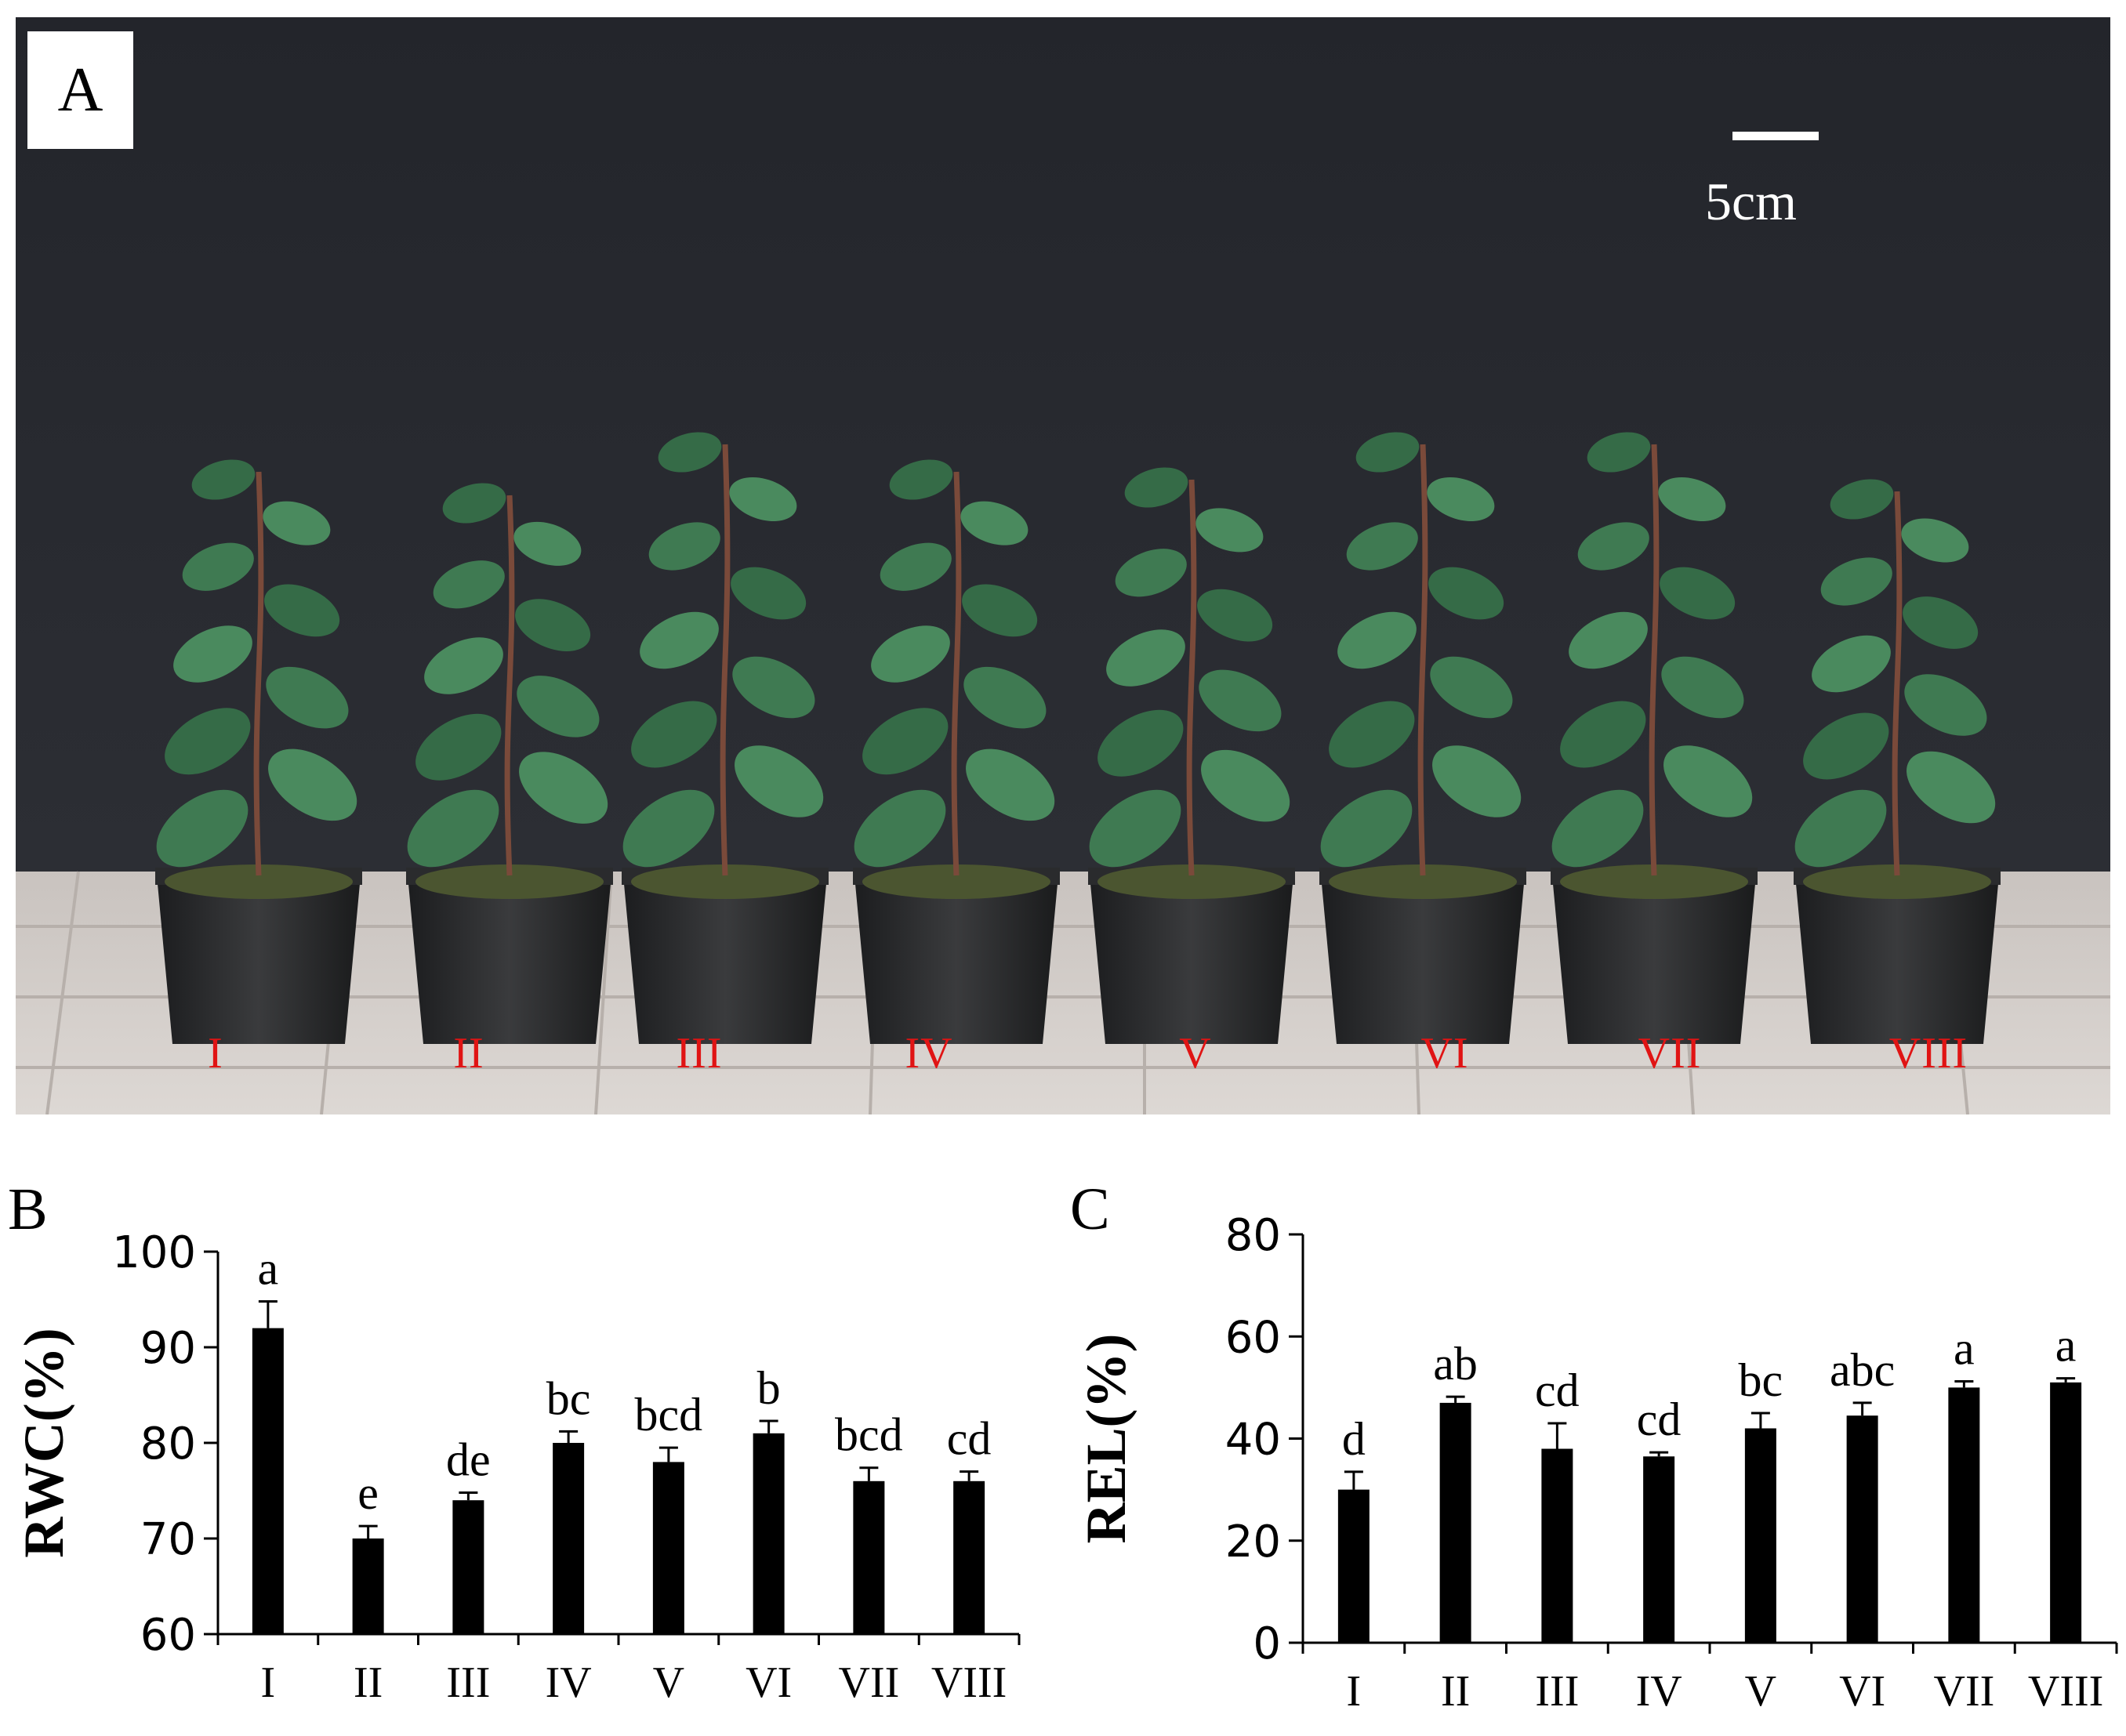  What do you see at coordinates (1253, 1542) in the screenshot?
I see `y-tick-label: 20` at bounding box center [1253, 1542].